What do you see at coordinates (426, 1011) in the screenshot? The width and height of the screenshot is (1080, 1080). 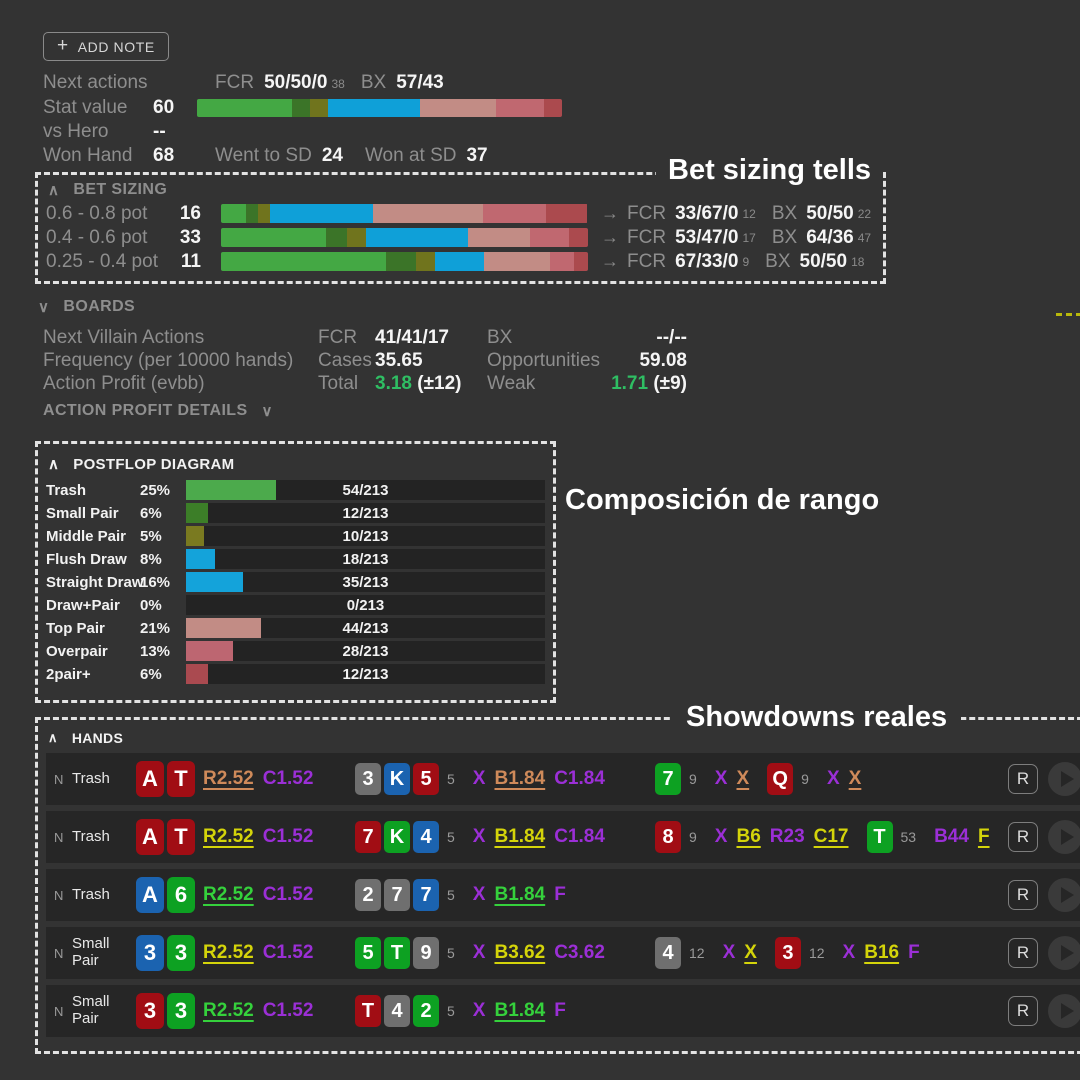 I see `playing-card: 2` at bounding box center [426, 1011].